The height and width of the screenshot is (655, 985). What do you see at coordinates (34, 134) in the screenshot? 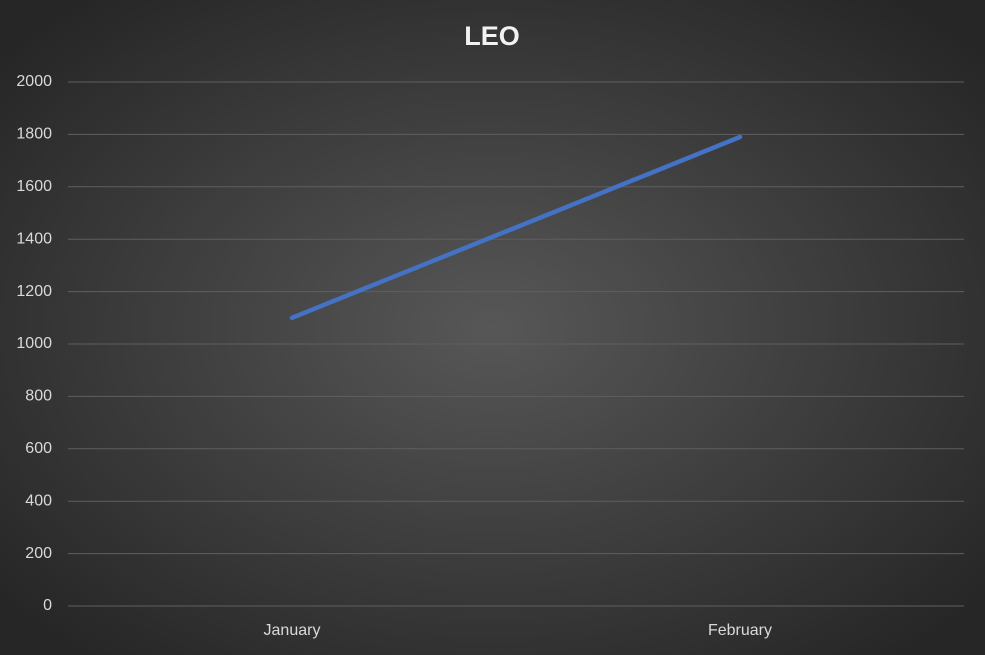
I see `y-tick-label: 1800` at bounding box center [34, 134].